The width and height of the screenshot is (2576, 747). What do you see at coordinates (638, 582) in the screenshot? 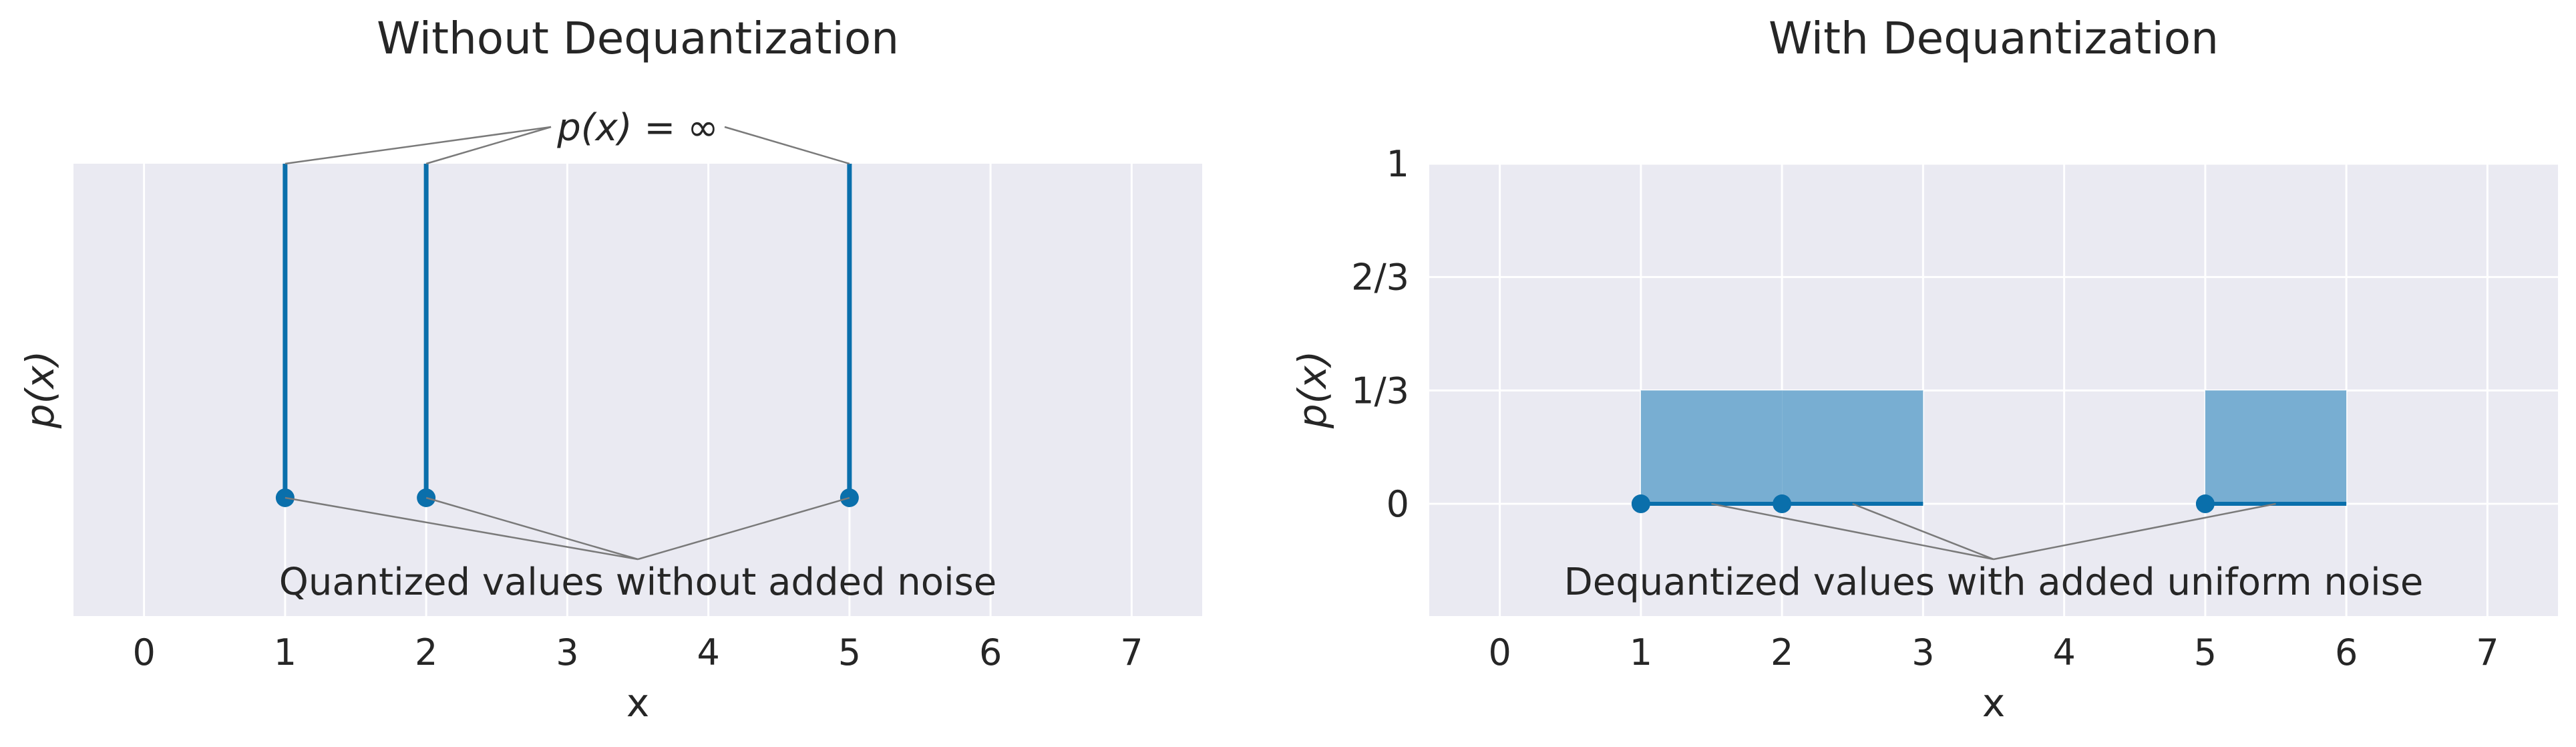
I see `annotation-quantized: Quantized values without added noise` at bounding box center [638, 582].